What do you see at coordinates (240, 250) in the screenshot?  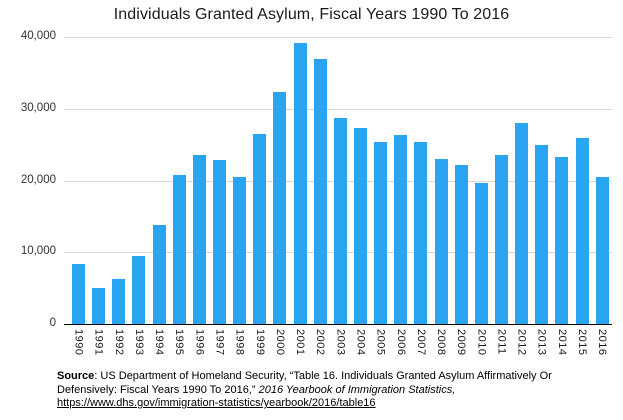 I see `bar-1998` at bounding box center [240, 250].